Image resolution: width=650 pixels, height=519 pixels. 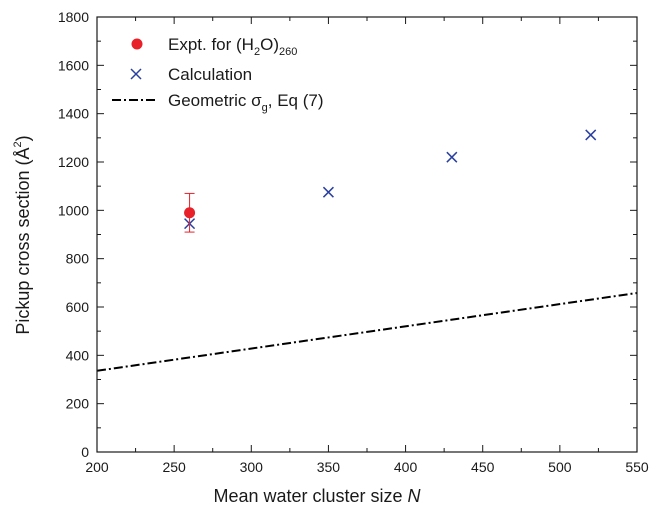 I want to click on x-axis-title: Mean water cluster size N, so click(x=317, y=496).